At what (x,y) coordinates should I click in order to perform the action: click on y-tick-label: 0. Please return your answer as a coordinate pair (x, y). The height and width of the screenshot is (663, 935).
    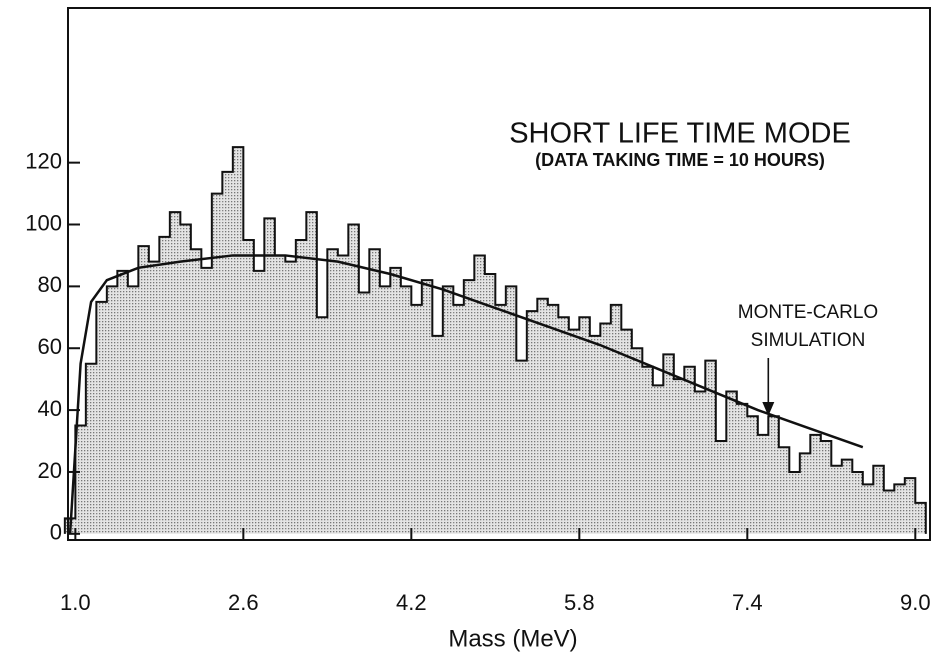
    Looking at the image, I should click on (56, 532).